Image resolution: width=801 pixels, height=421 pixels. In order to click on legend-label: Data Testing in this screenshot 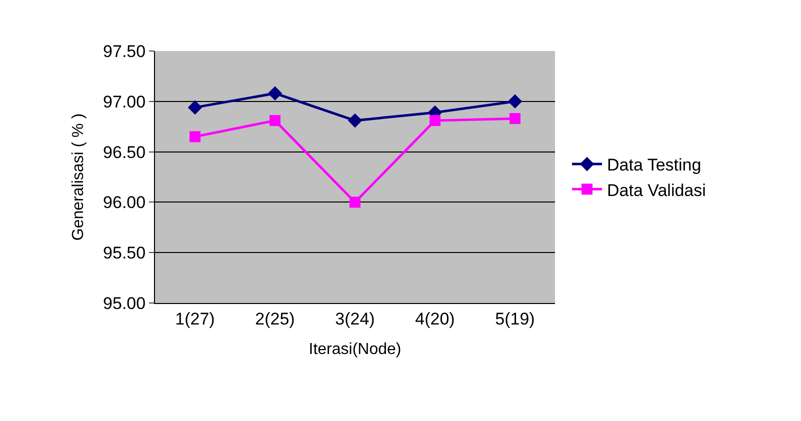, I will do `click(654, 165)`.